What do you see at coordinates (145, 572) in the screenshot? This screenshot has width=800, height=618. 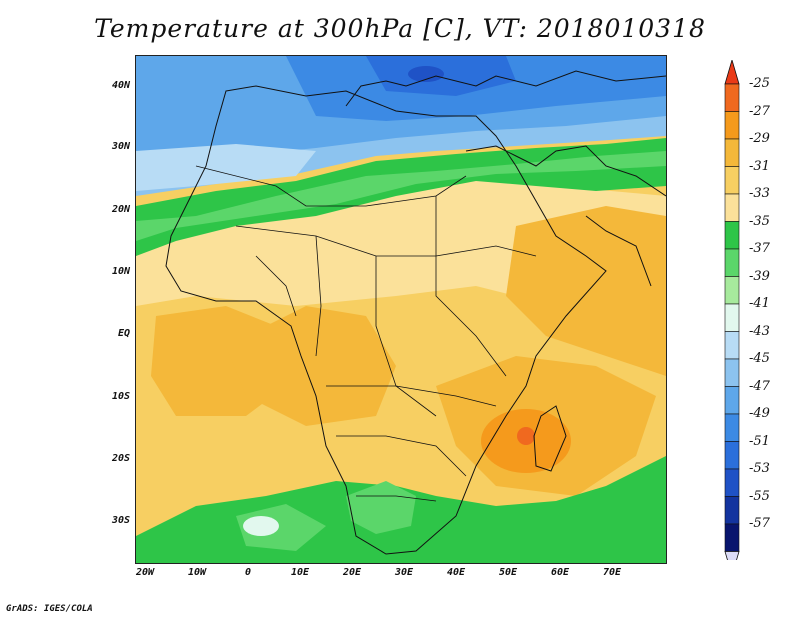 I see `lon-tick-label: 20W` at bounding box center [145, 572].